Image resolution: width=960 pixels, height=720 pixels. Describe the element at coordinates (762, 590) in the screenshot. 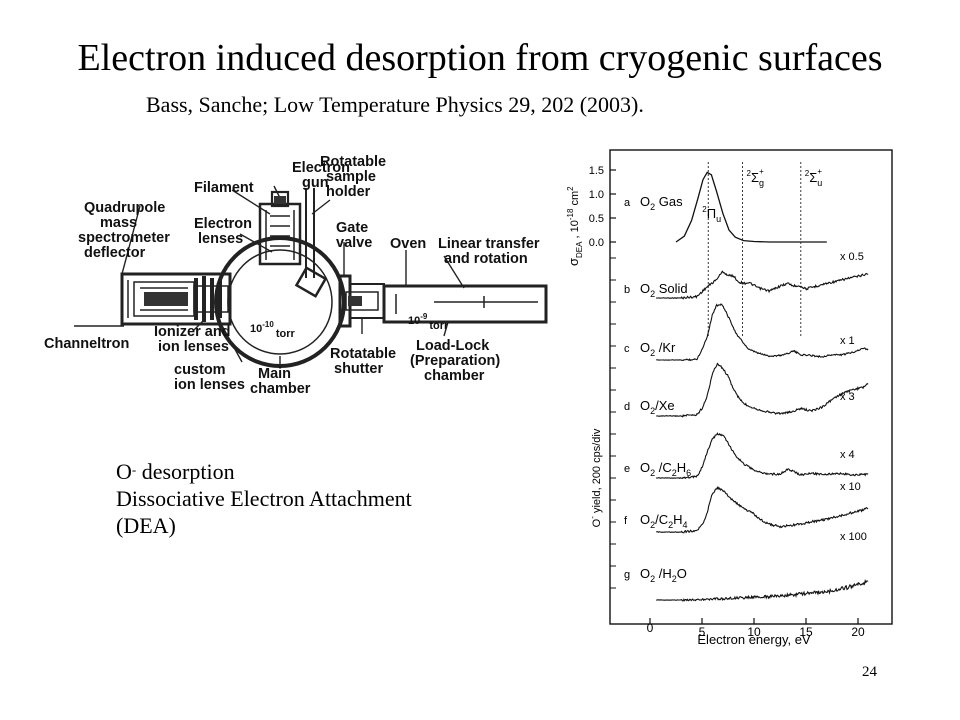

I see `trace-g` at that location.